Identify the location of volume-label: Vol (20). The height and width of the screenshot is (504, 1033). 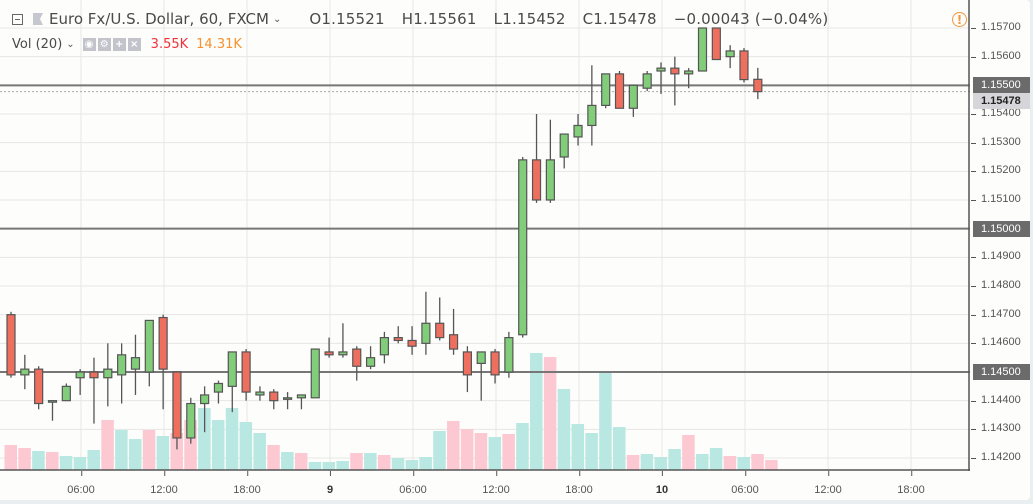
(37, 44).